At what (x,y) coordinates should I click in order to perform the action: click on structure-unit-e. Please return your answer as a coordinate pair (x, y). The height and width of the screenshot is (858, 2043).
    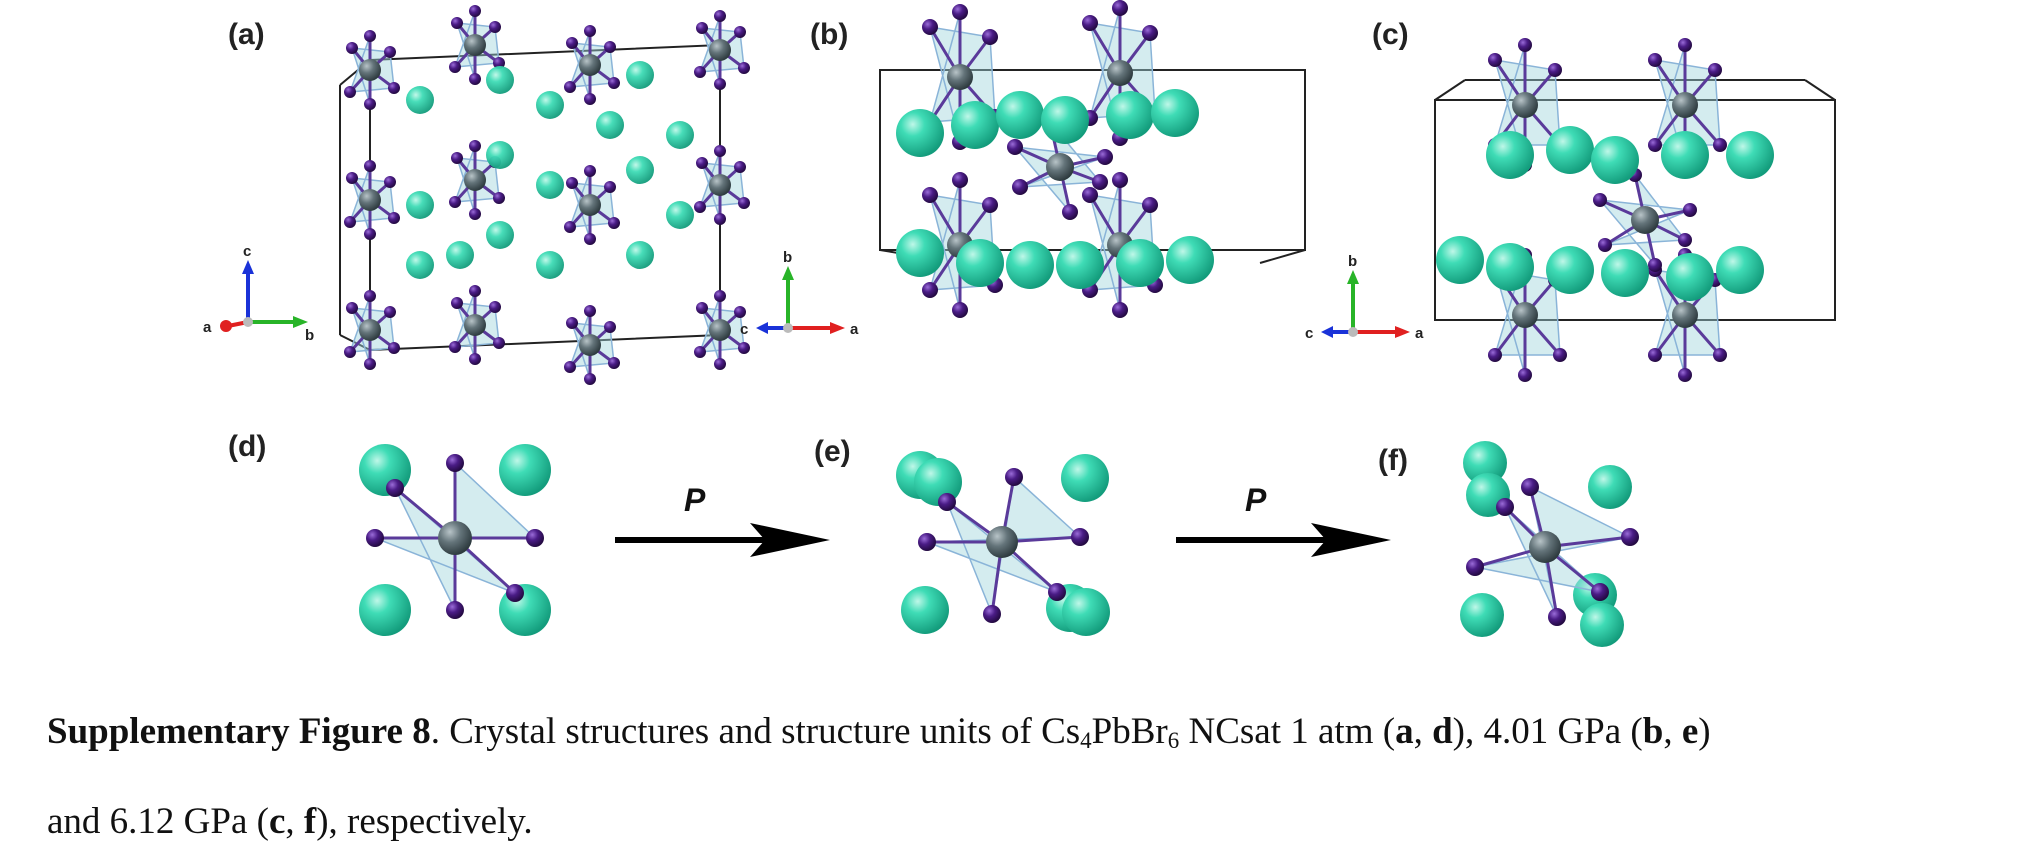
    Looking at the image, I should click on (1003, 543).